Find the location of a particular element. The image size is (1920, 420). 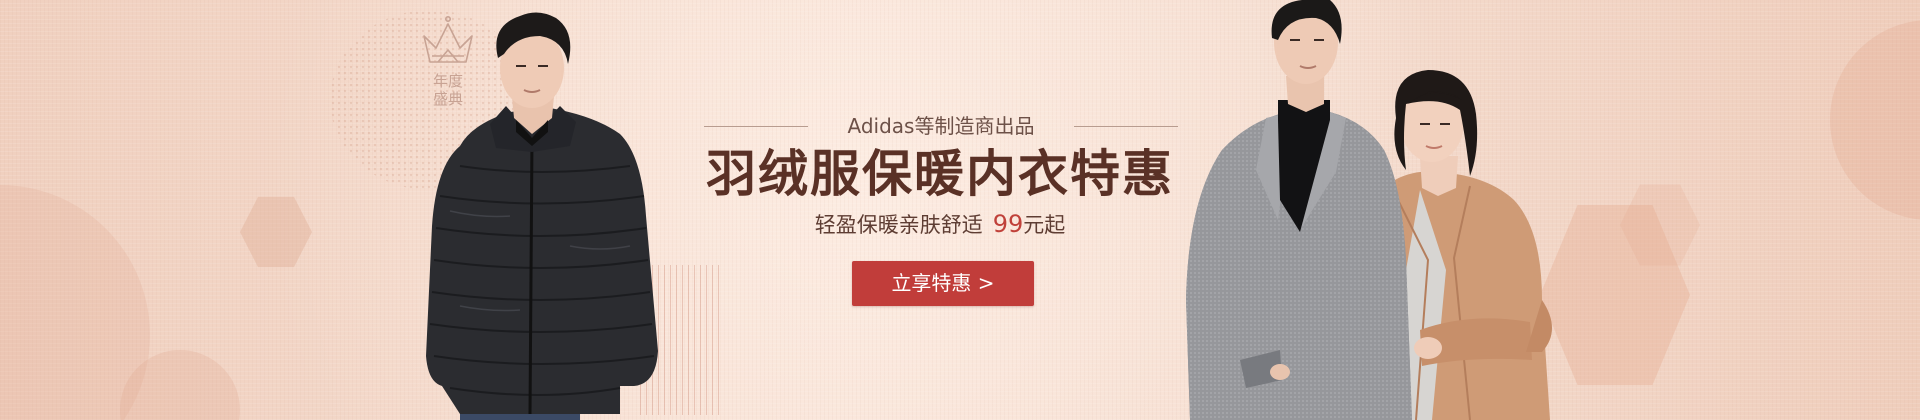

divider-right is located at coordinates (1126, 126).